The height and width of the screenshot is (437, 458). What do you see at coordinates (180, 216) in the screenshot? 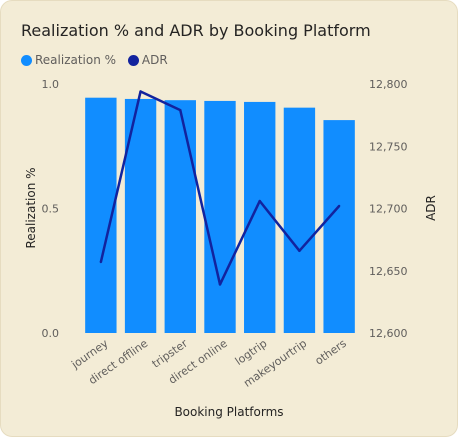
I see `bar-tripster` at bounding box center [180, 216].